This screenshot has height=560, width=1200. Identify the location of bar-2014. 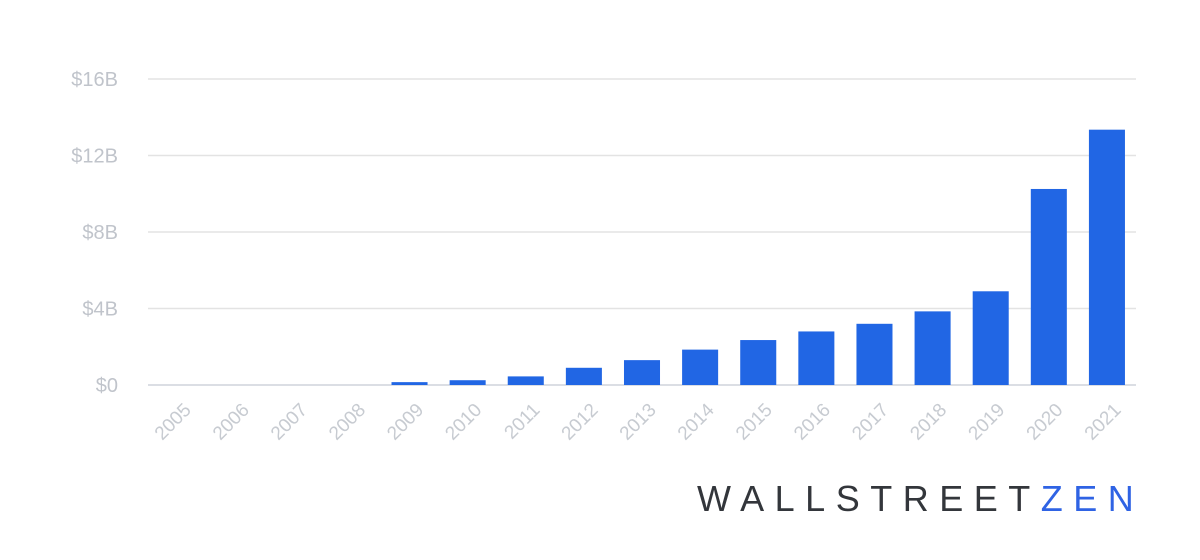
(700, 367).